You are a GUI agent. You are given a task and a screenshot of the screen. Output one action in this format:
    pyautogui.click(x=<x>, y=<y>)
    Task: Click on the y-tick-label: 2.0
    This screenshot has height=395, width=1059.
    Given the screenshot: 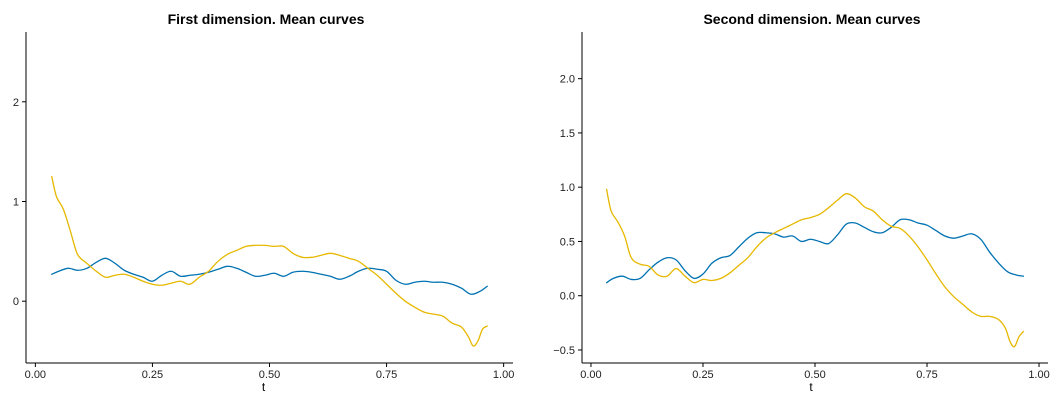 What is the action you would take?
    pyautogui.click(x=567, y=80)
    